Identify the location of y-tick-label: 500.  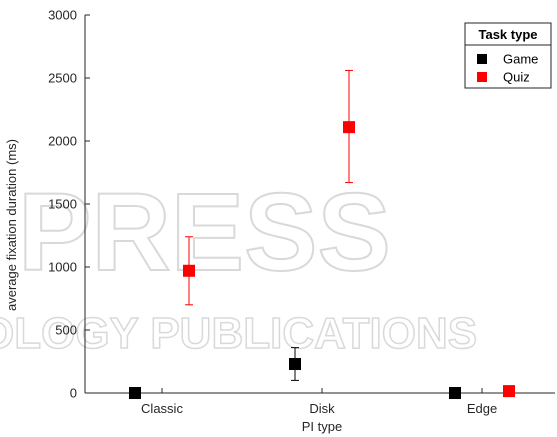
(66, 330).